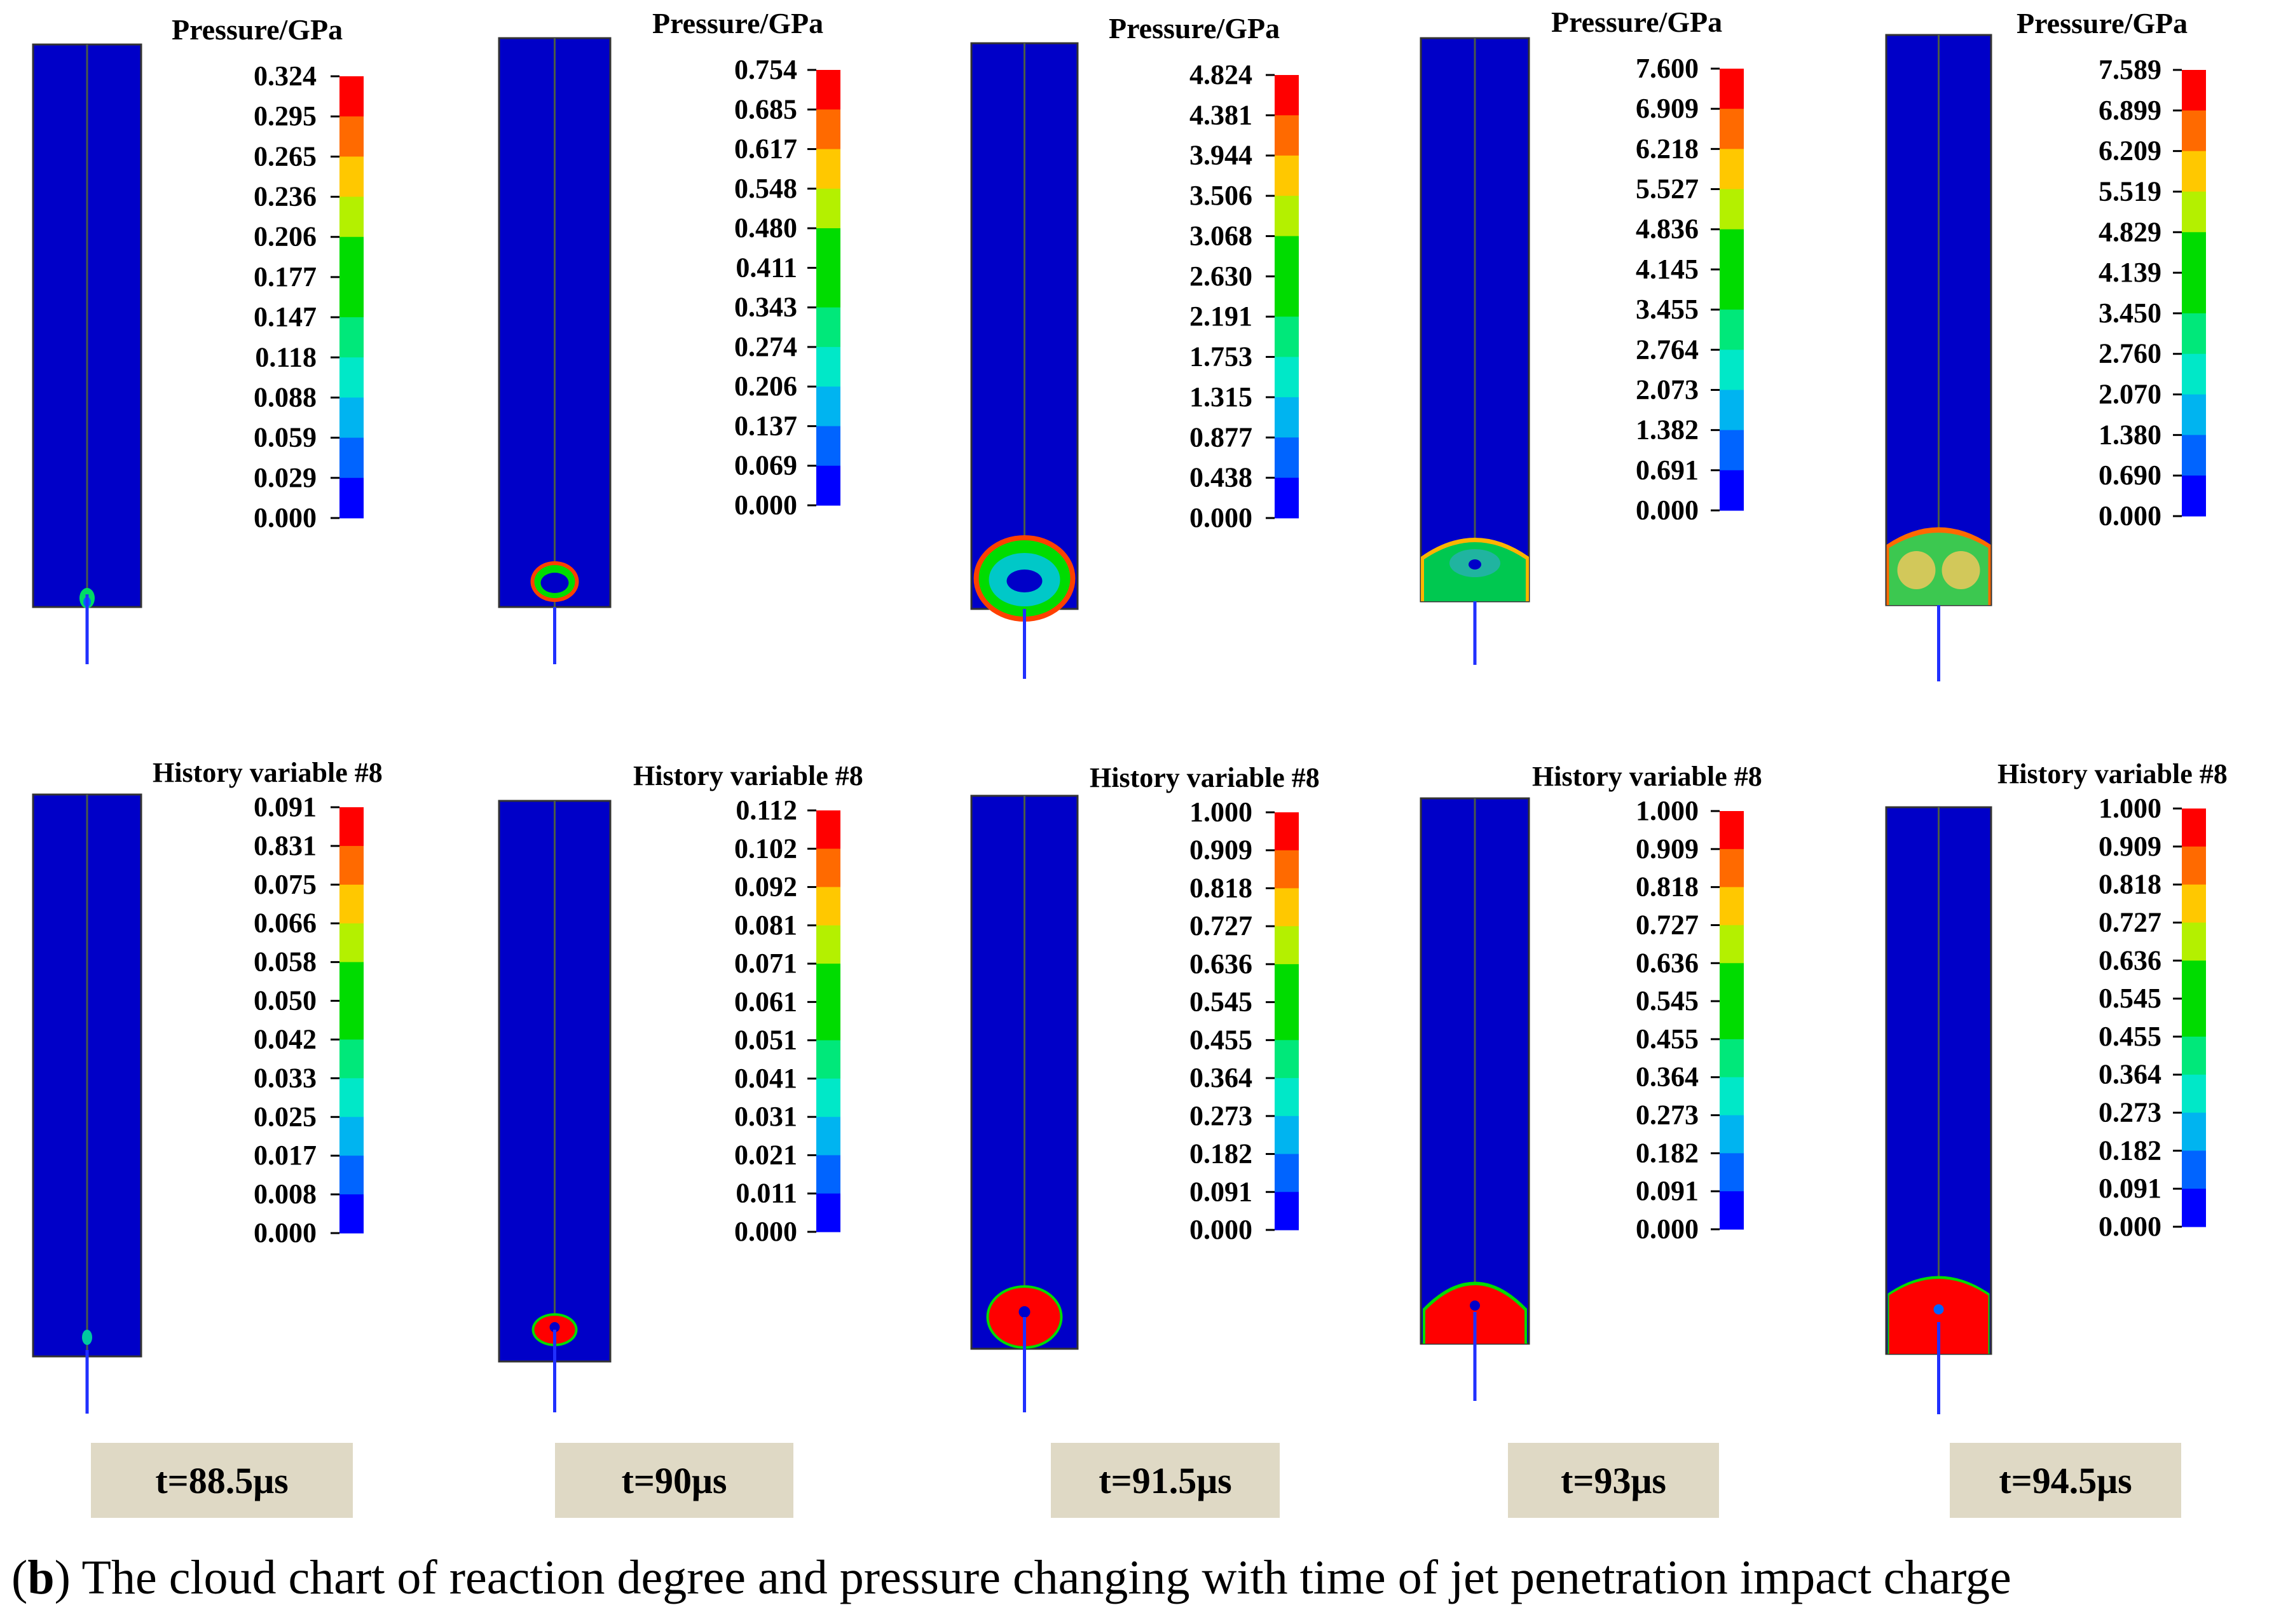 This screenshot has height=1624, width=2274. What do you see at coordinates (767, 810) in the screenshot?
I see `history-tick-label: 0.112` at bounding box center [767, 810].